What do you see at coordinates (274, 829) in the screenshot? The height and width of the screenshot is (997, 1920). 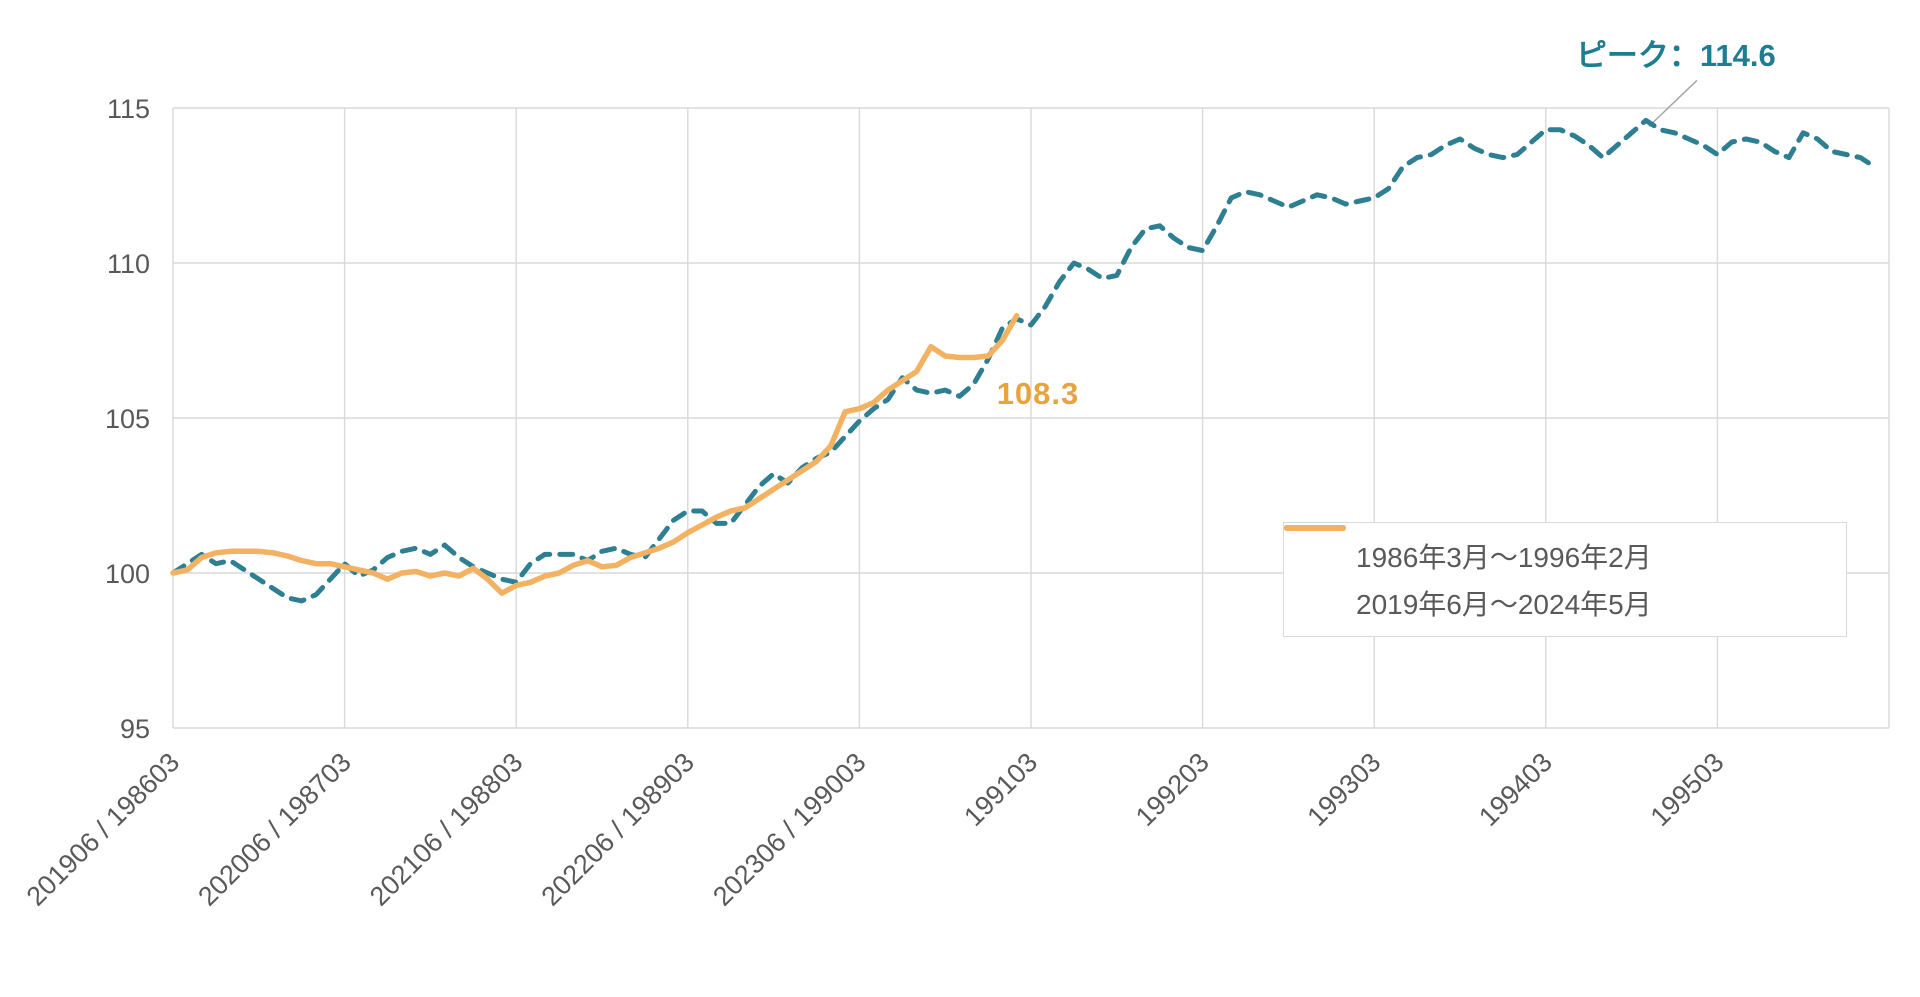 I see `x-tick-label: 202006 / 198703` at bounding box center [274, 829].